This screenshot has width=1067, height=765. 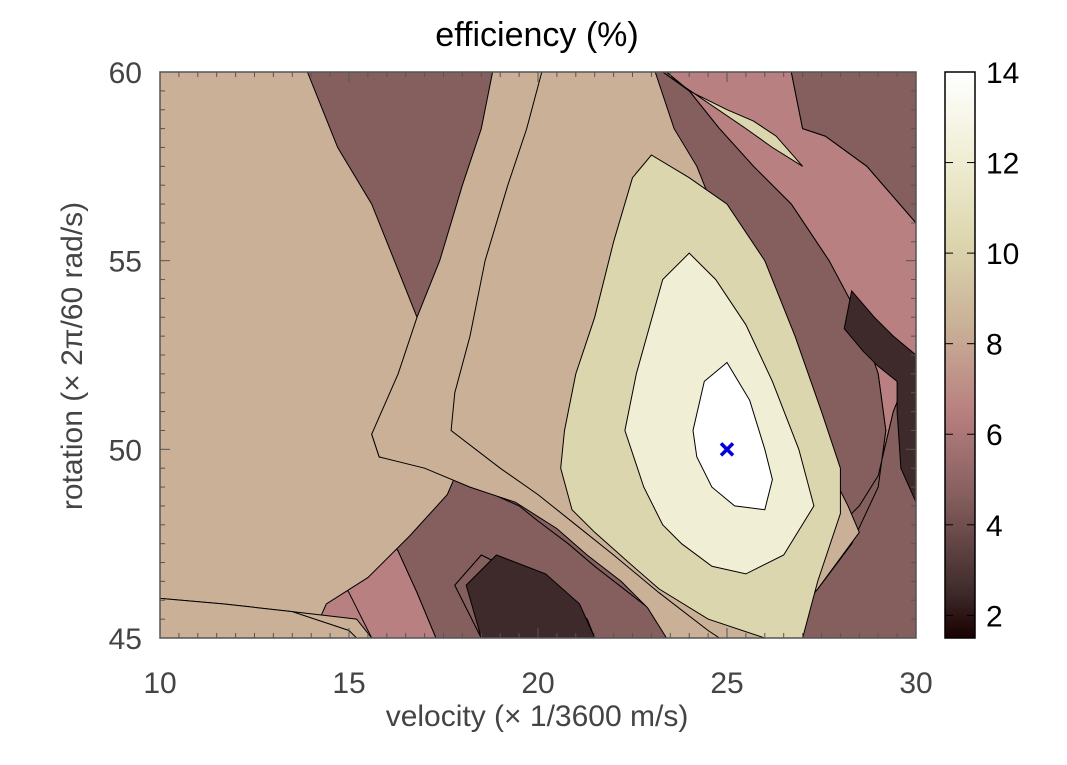 What do you see at coordinates (994, 345) in the screenshot?
I see `colorbar-tick-label: 8` at bounding box center [994, 345].